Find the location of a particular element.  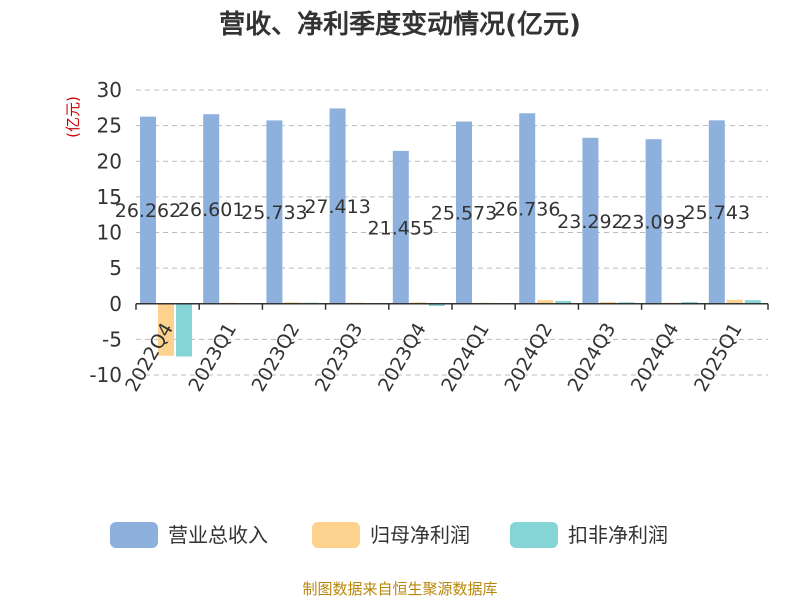

bar-value-label: 23.093 is located at coordinates (653, 222).